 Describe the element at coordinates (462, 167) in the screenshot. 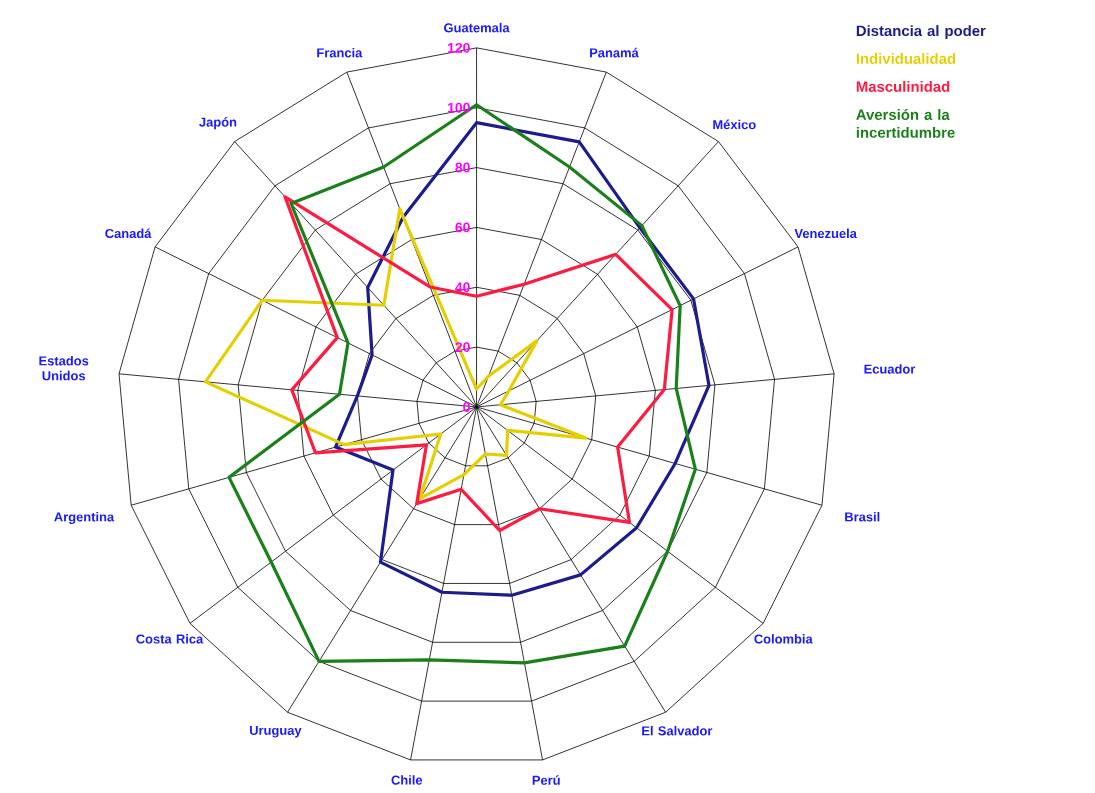

I see `y-tick-label: 80` at that location.